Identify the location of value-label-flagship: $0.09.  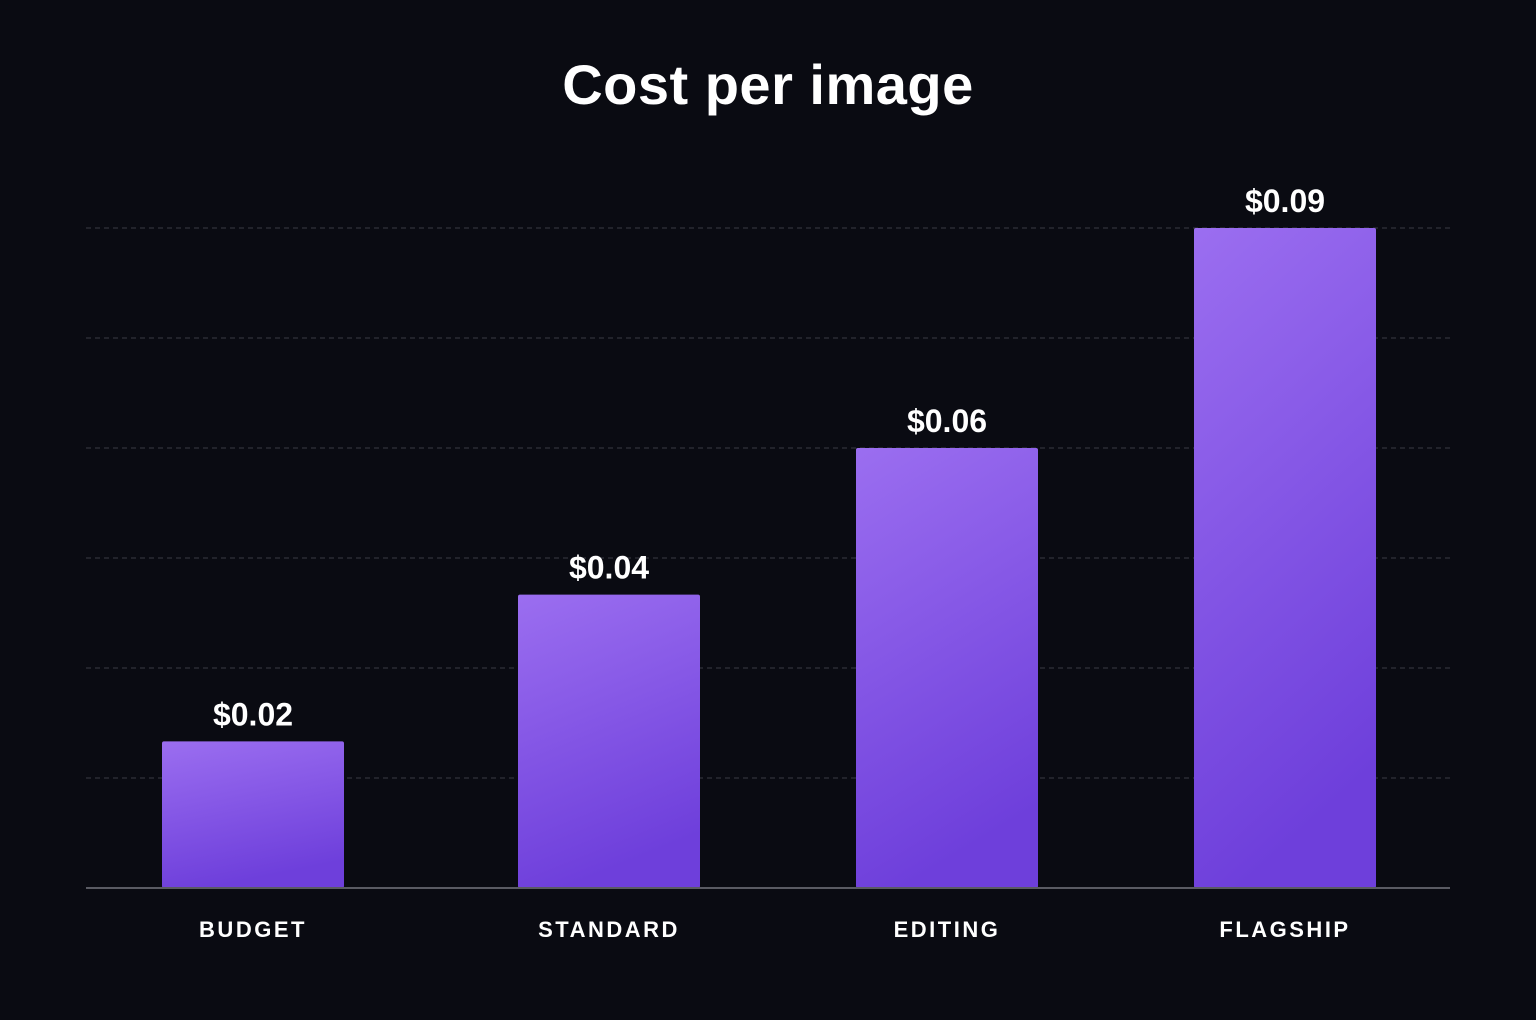
(1285, 201).